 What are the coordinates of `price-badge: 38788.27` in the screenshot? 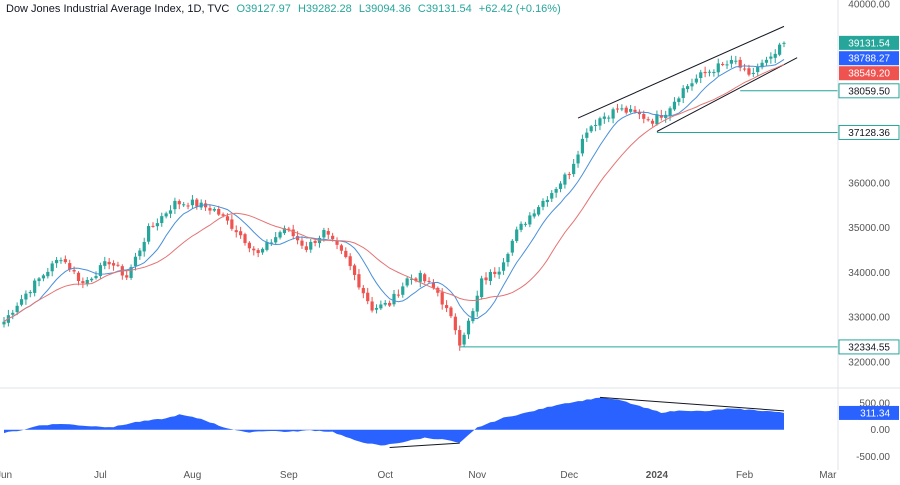 It's located at (869, 58).